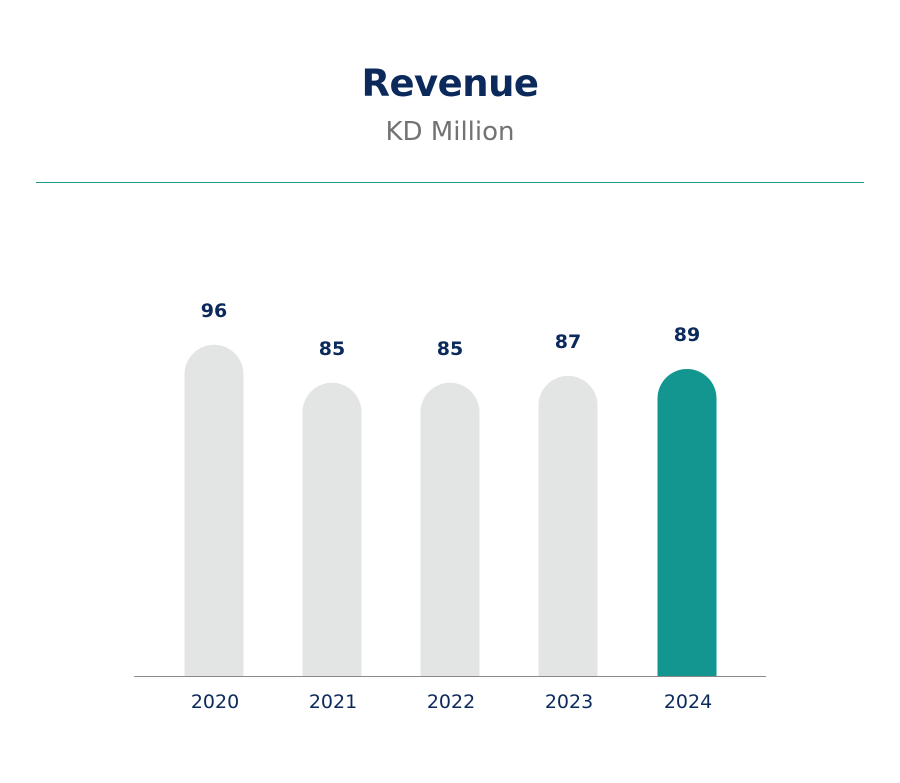 This screenshot has height=783, width=900. I want to click on x-tick-label-2022: 2022, so click(451, 702).